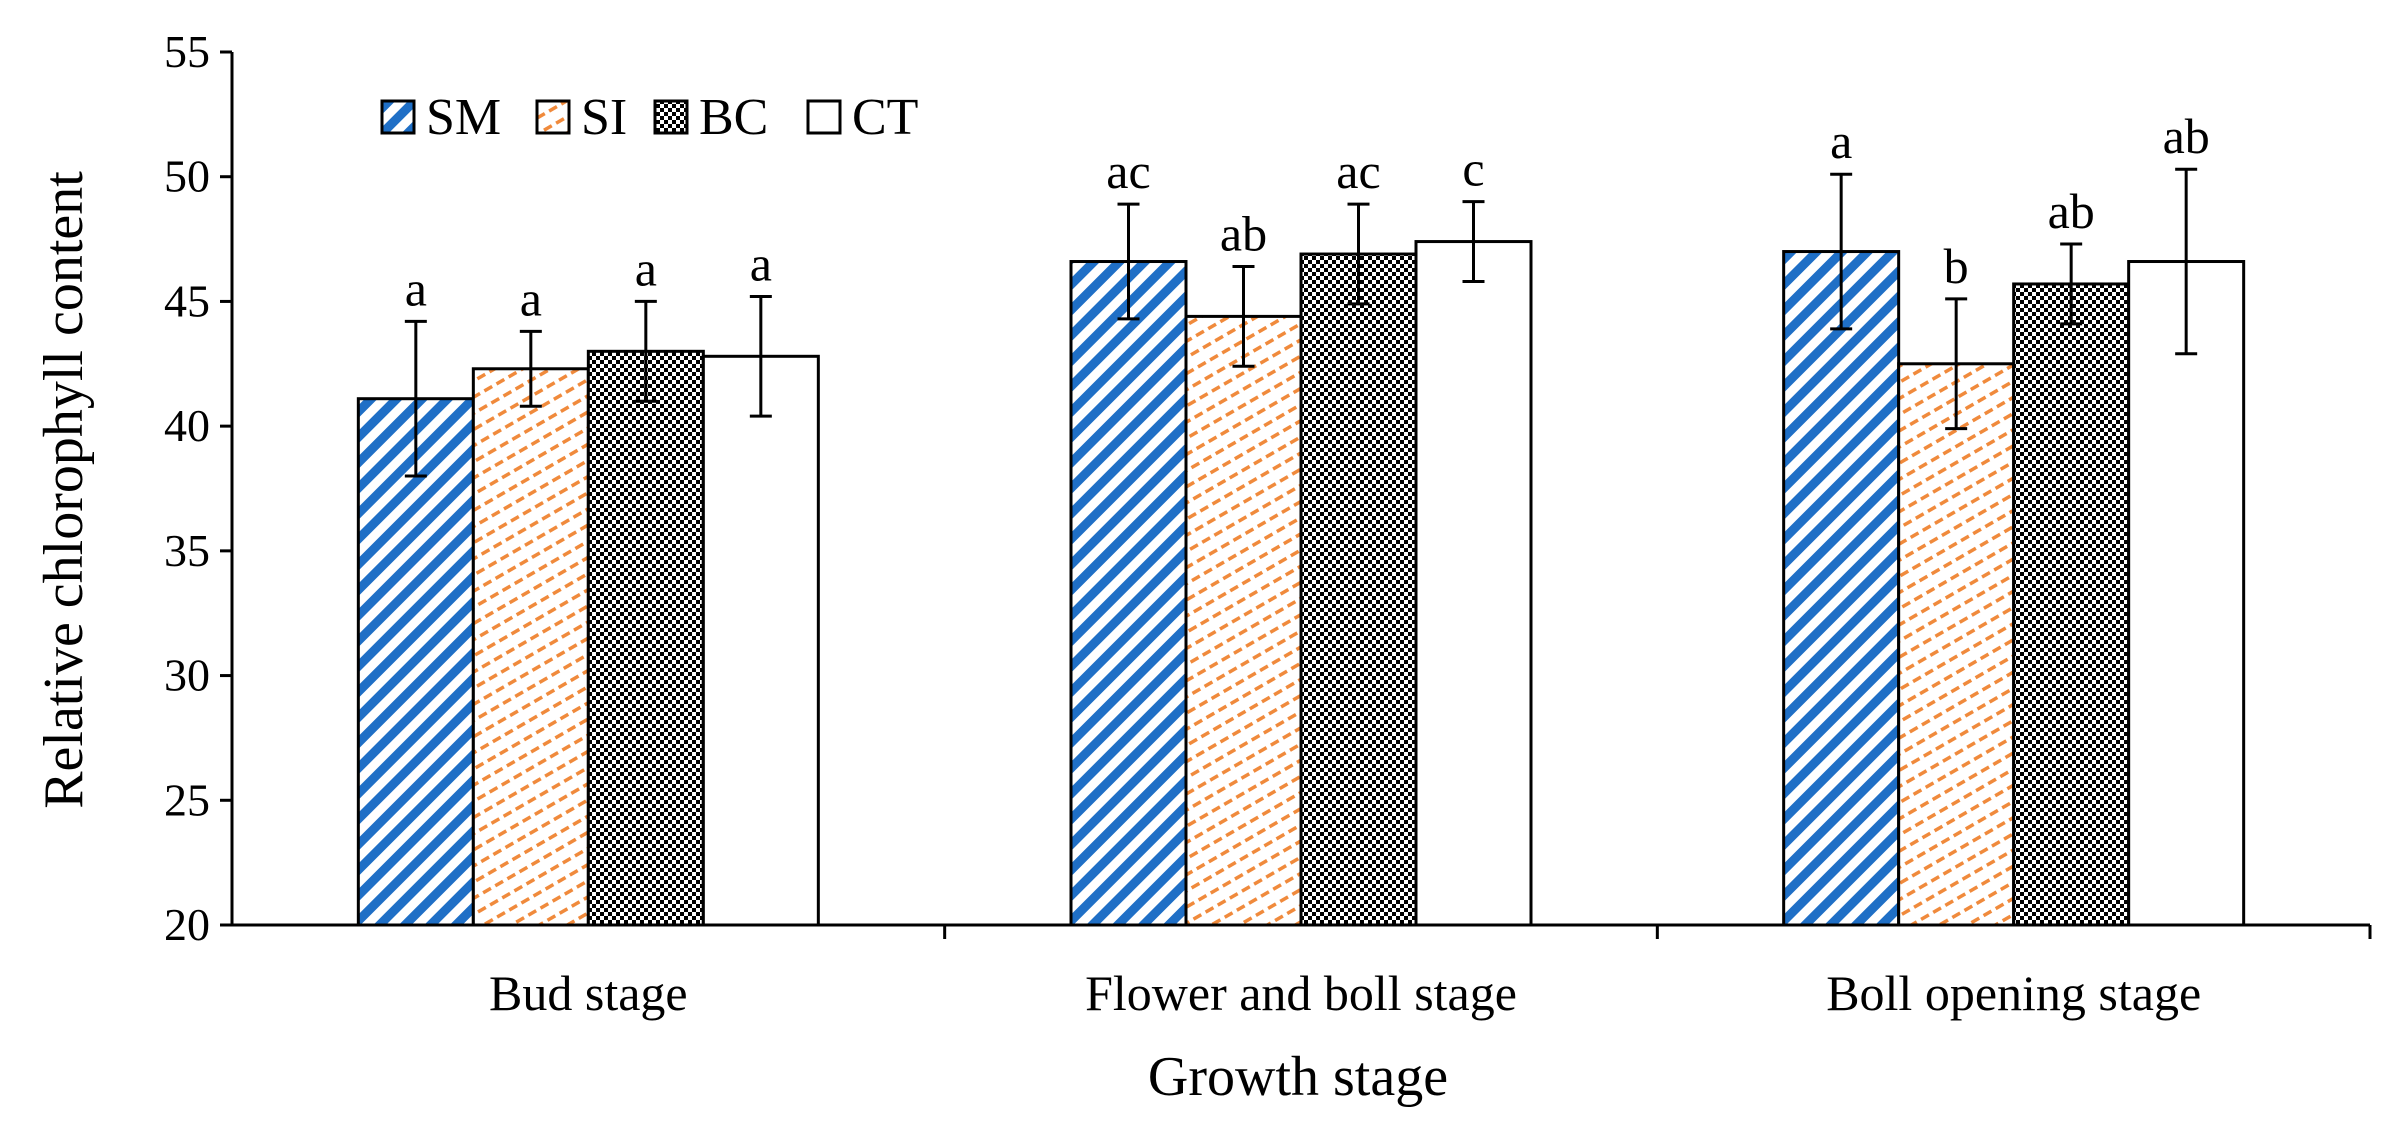  What do you see at coordinates (187, 675) in the screenshot?
I see `y-tick-label: 30` at bounding box center [187, 675].